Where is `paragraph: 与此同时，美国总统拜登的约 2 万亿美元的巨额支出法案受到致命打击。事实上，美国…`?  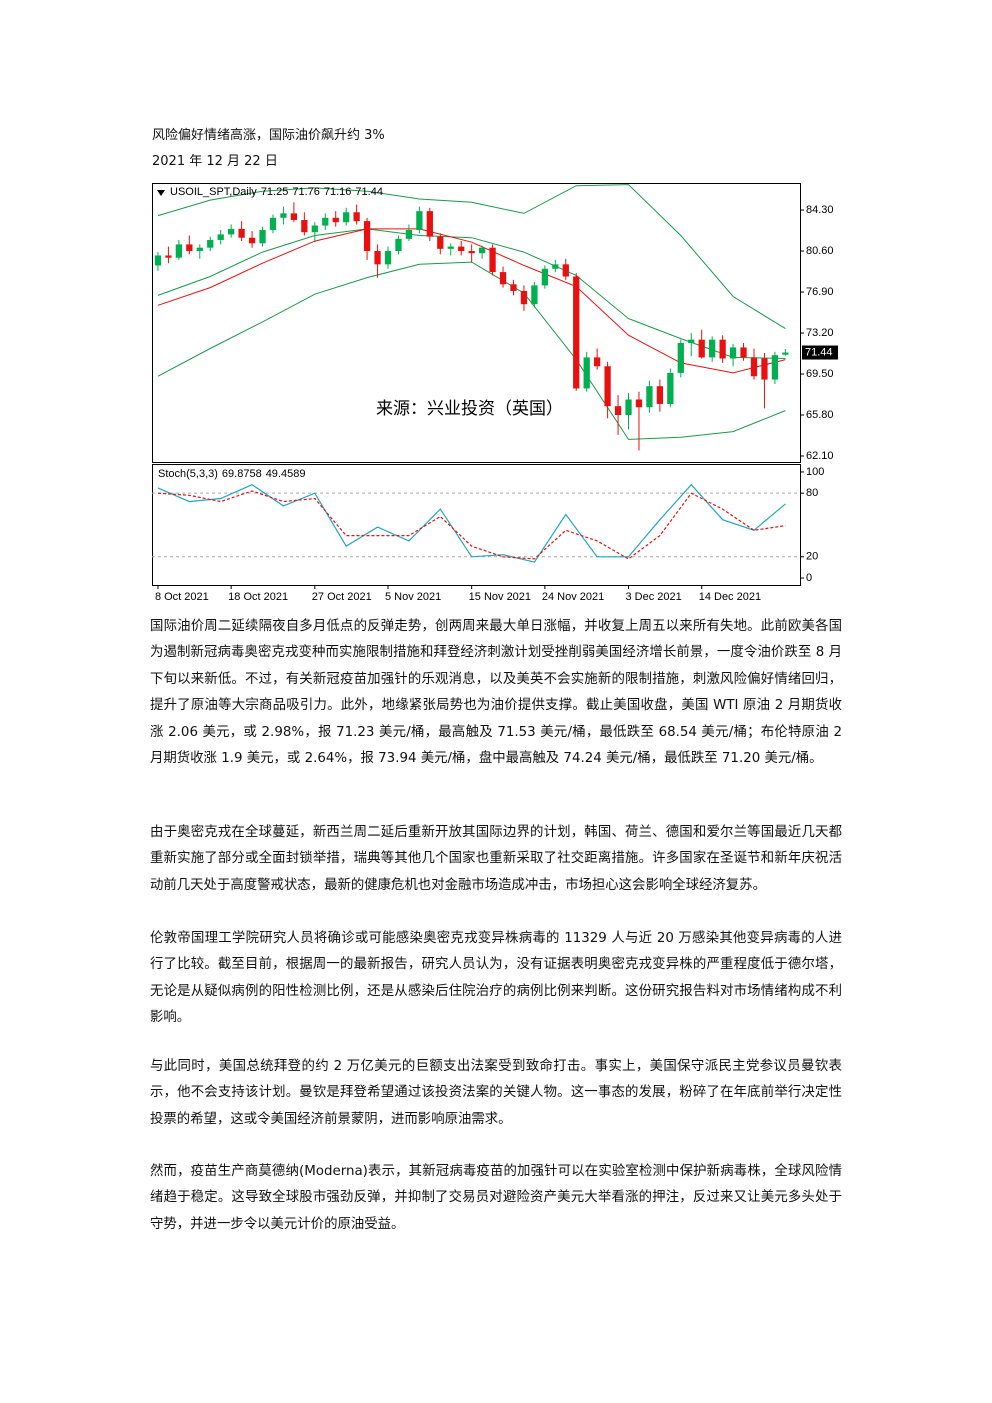
paragraph: 与此同时，美国总统拜登的约 2 万亿美元的巨额支出法案受到致命打击。事实上，美国… is located at coordinates (496, 1093).